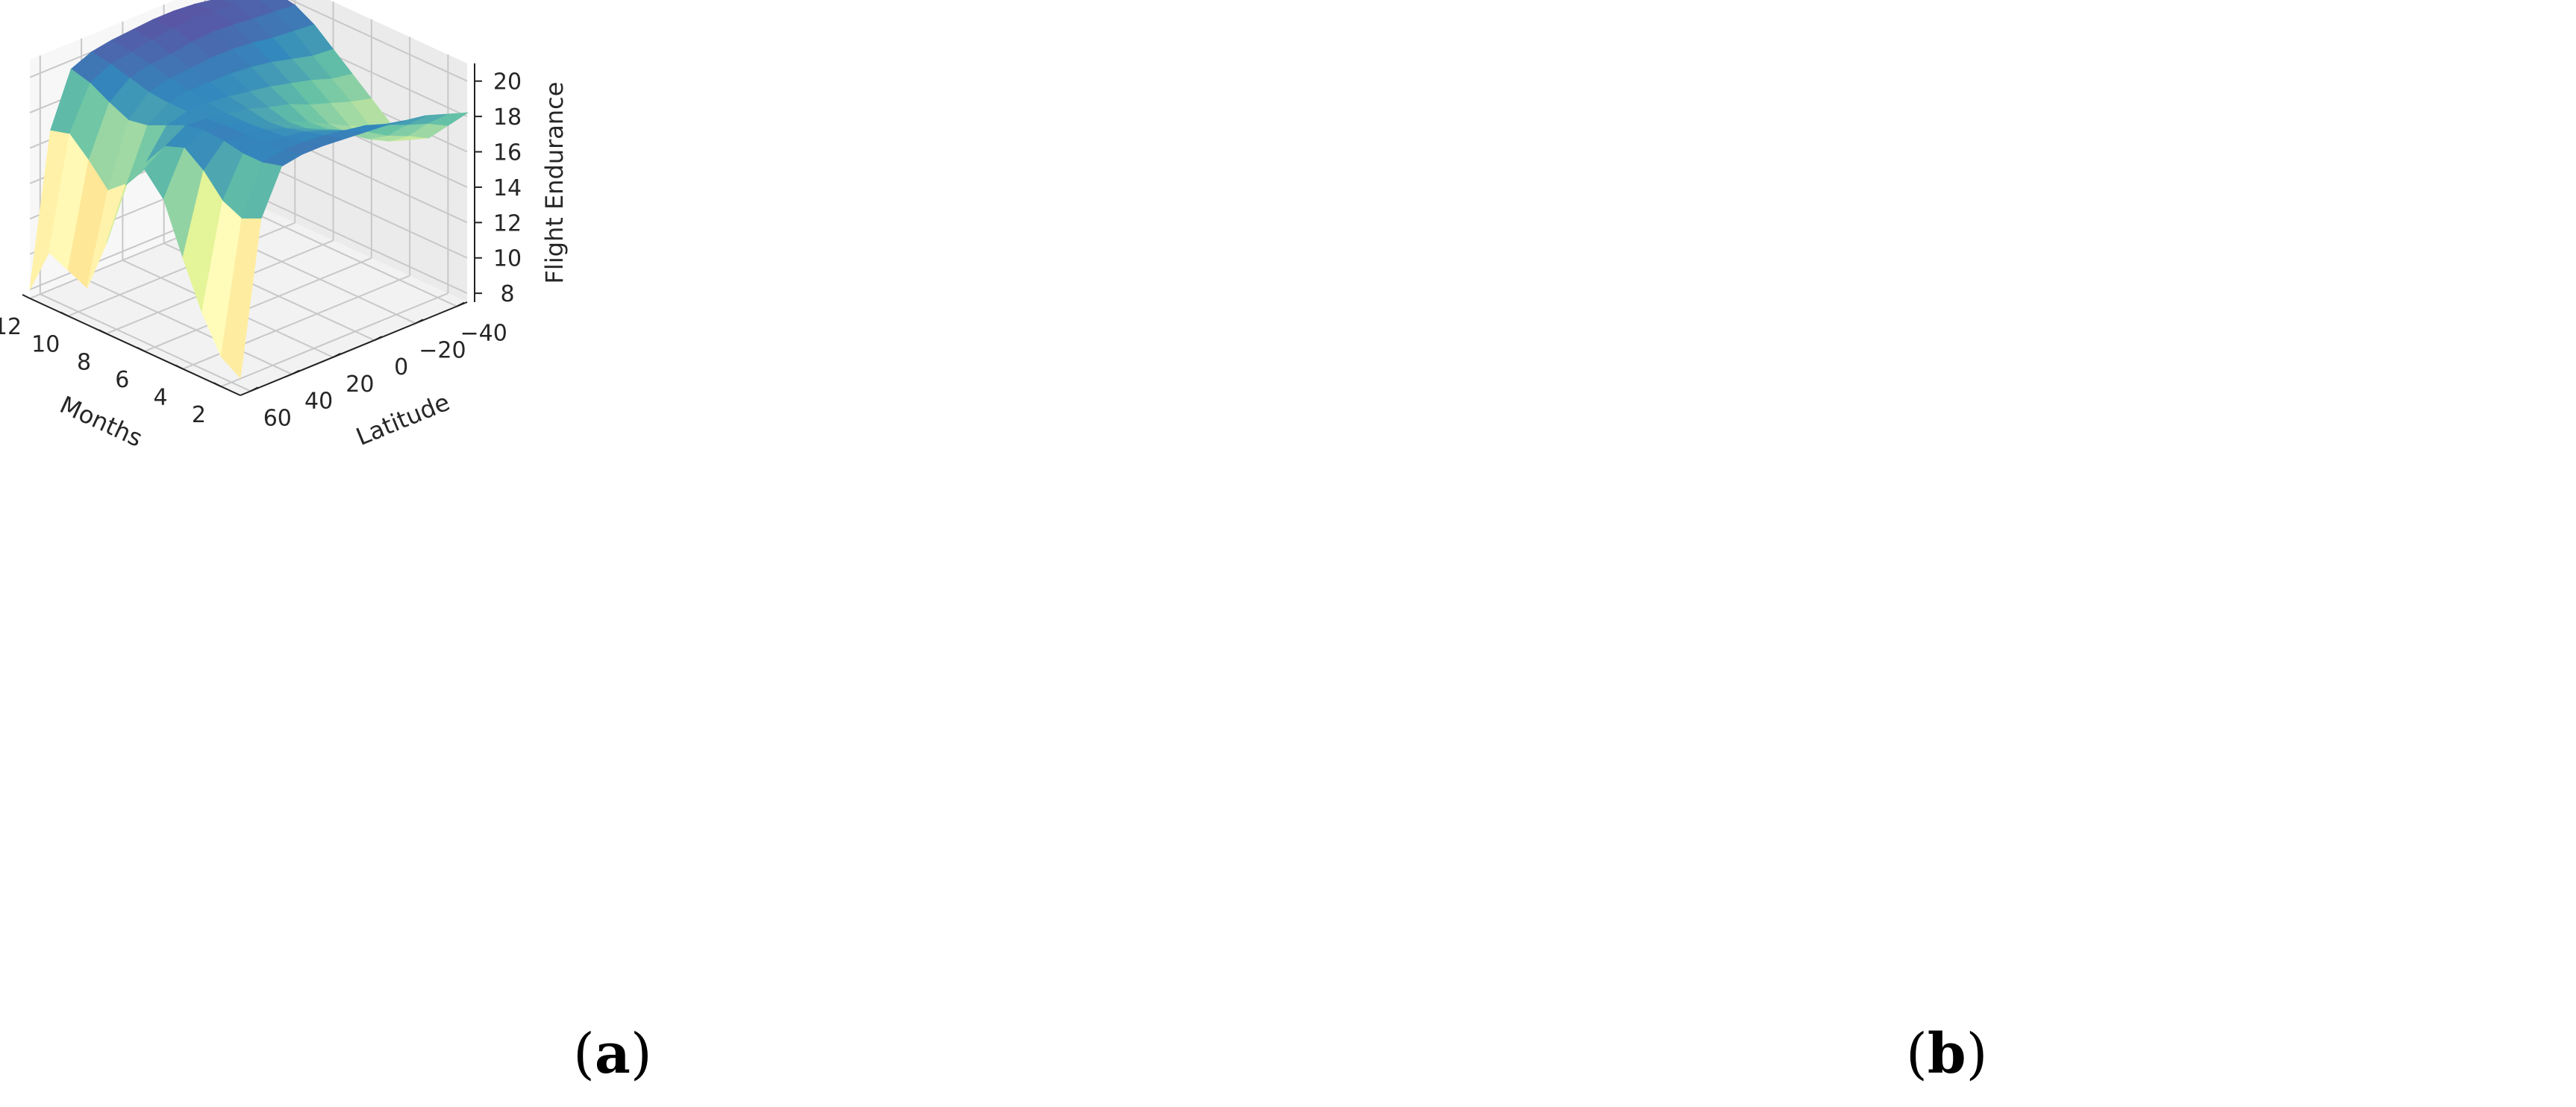 The height and width of the screenshot is (1107, 2576). What do you see at coordinates (45, 345) in the screenshot?
I see `month-tick-label: 10` at bounding box center [45, 345].